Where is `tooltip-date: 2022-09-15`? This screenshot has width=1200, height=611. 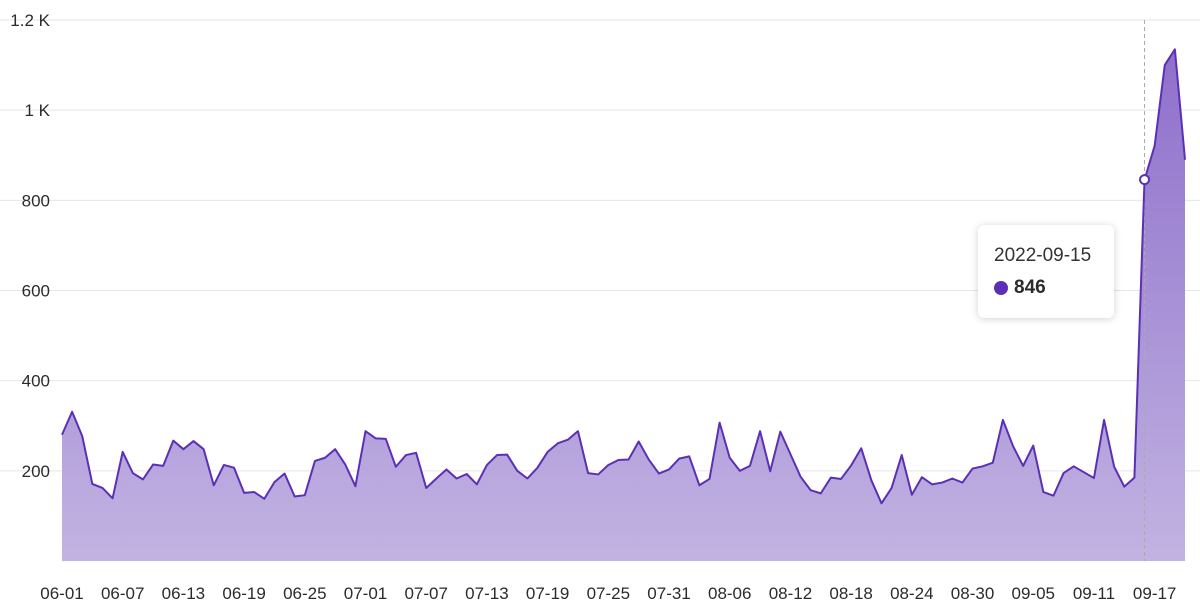 tooltip-date: 2022-09-15 is located at coordinates (1043, 255).